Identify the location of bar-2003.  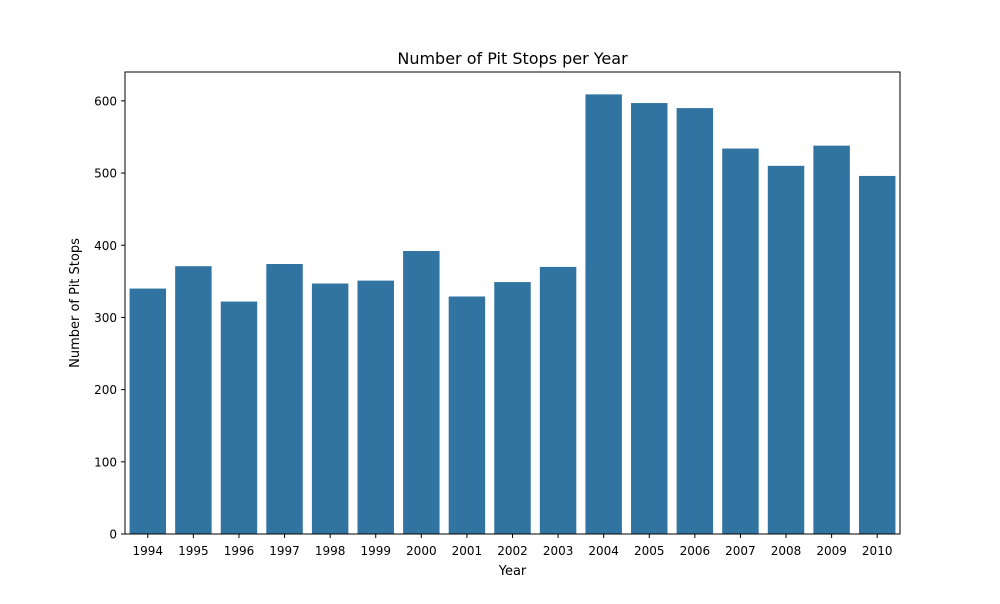
(558, 400).